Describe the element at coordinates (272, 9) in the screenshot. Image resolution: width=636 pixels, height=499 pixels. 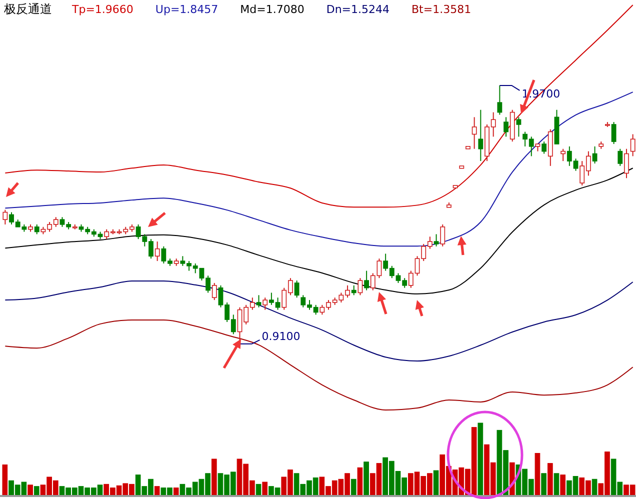
I see `text: Md=1.7080` at that location.